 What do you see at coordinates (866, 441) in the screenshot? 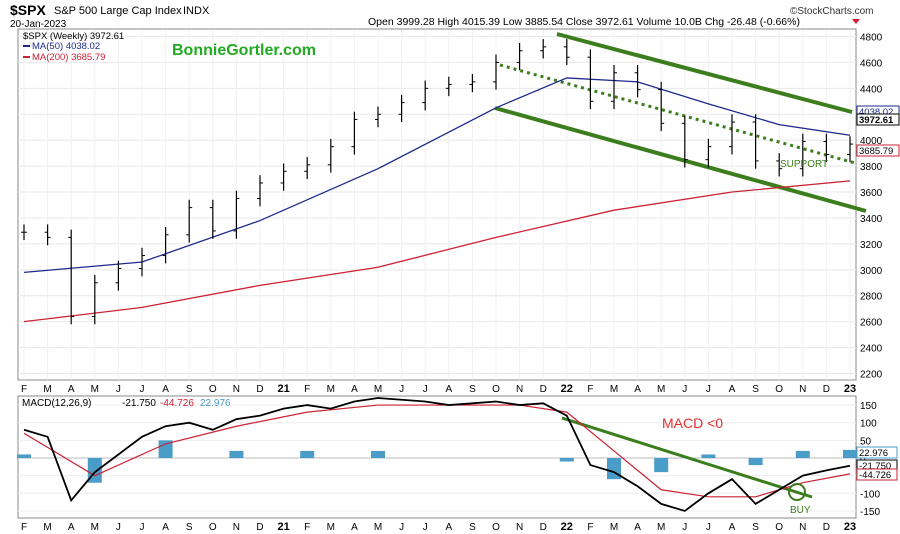
I see `macd-tick-label: 50` at bounding box center [866, 441].